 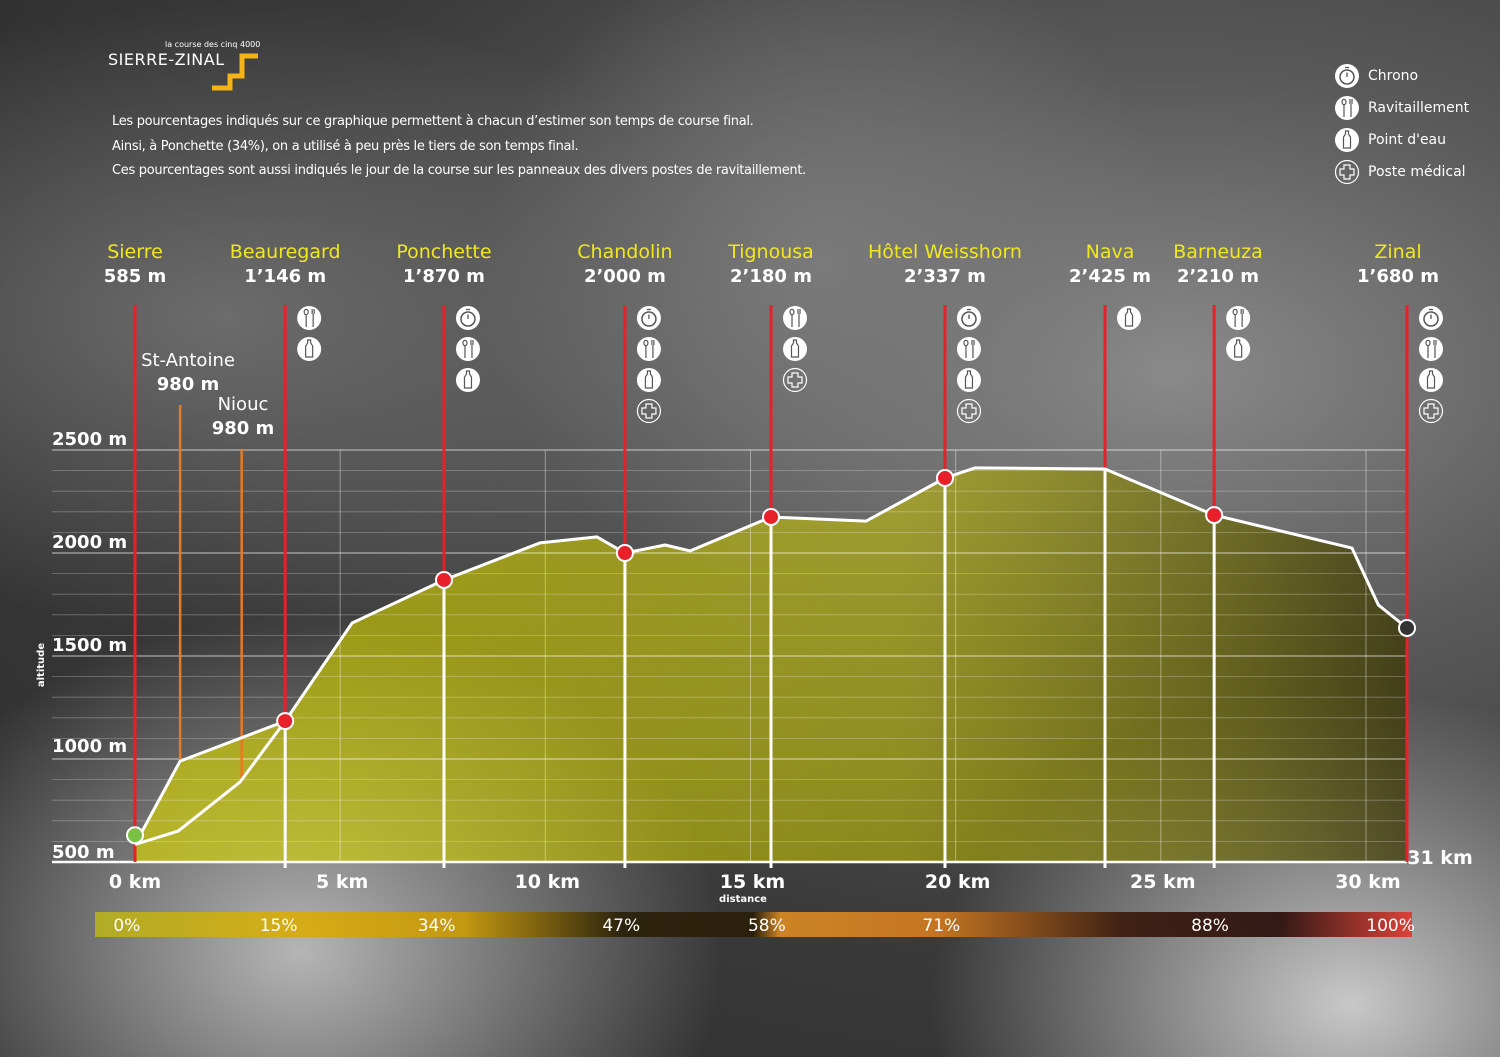 I want to click on station-name: Beauregard, so click(x=285, y=252).